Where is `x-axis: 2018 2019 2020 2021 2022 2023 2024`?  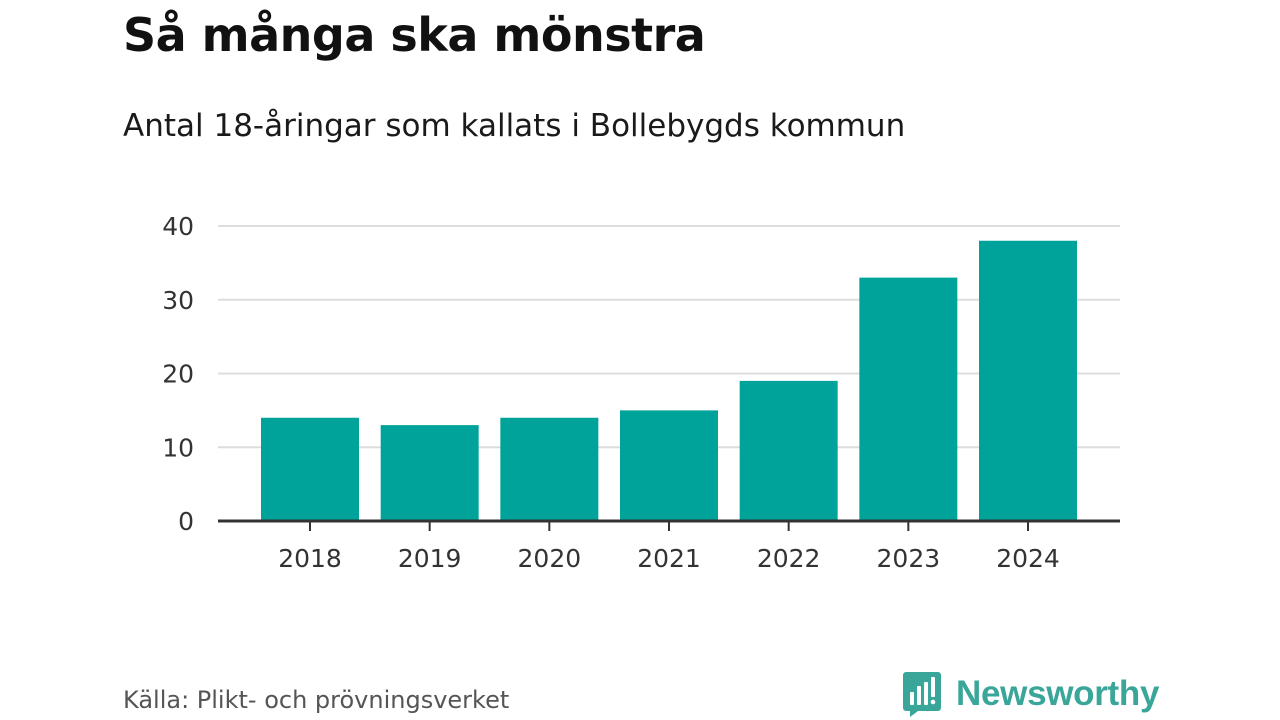
x-axis: 2018 2019 2020 2021 2022 2023 2024 is located at coordinates (669, 546).